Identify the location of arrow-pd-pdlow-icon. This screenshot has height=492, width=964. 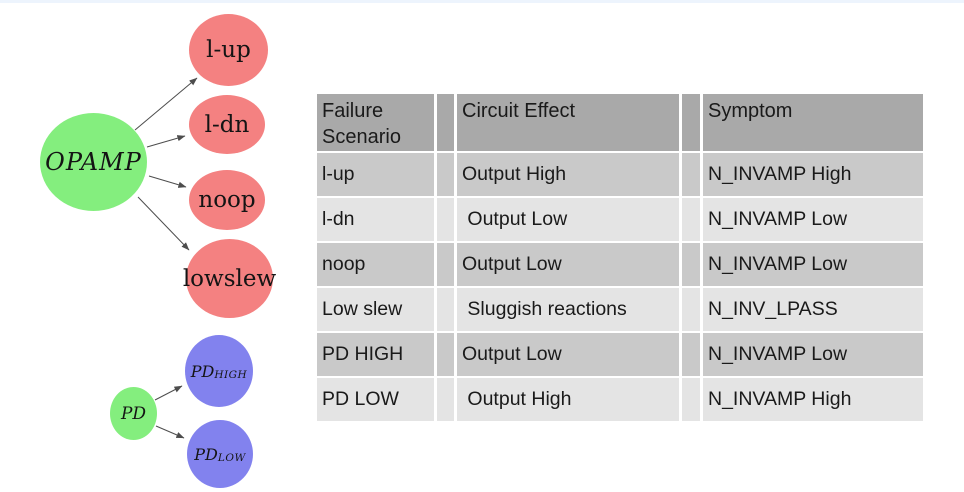
(170, 432).